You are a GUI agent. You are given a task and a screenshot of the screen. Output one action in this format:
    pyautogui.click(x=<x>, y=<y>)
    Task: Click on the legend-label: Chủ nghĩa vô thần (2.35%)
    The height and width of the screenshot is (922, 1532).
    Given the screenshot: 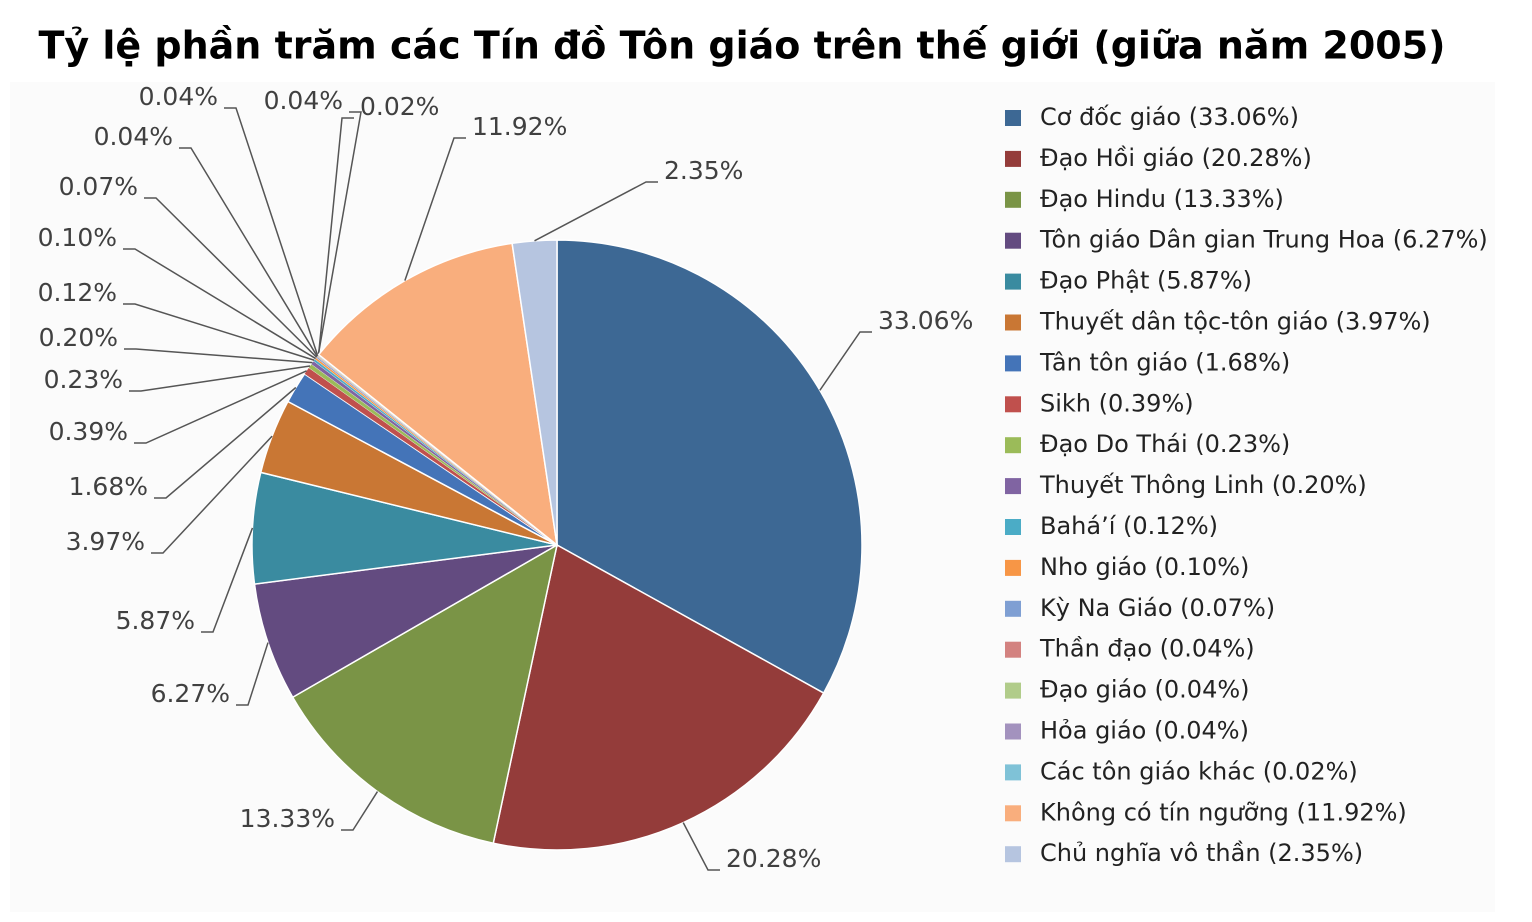 What is the action you would take?
    pyautogui.click(x=1201, y=853)
    